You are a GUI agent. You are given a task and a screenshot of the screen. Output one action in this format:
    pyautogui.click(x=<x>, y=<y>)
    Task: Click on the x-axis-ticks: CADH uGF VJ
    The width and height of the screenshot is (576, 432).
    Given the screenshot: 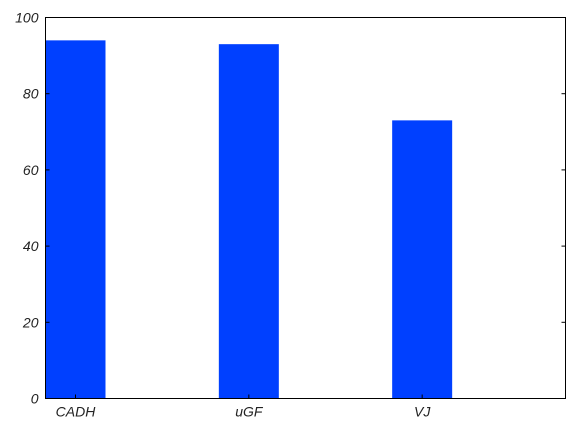 What is the action you would take?
    pyautogui.click(x=243, y=407)
    